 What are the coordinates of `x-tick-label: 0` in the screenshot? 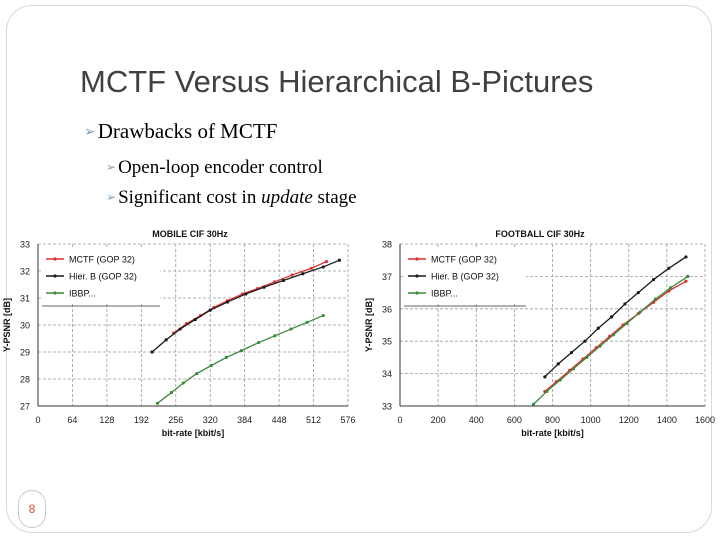 It's located at (399, 420).